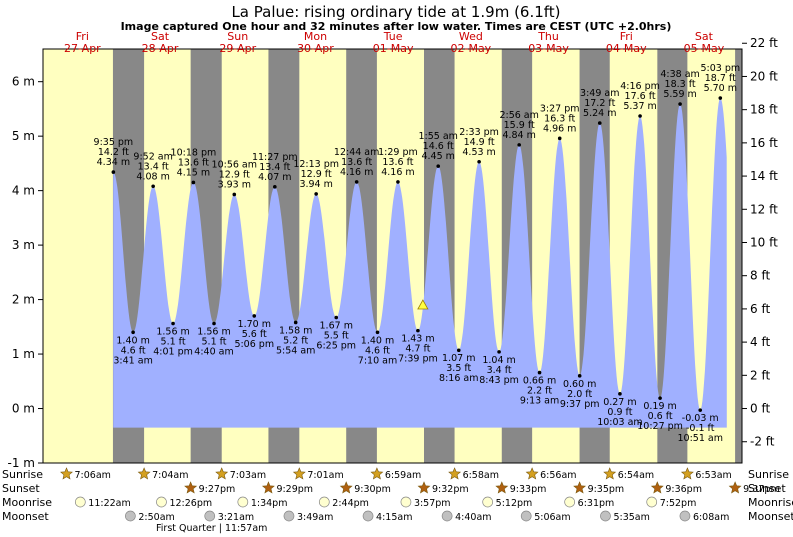 The height and width of the screenshot is (537, 793). What do you see at coordinates (636, 475) in the screenshot?
I see `sunrise-time: 6:54am` at bounding box center [636, 475].